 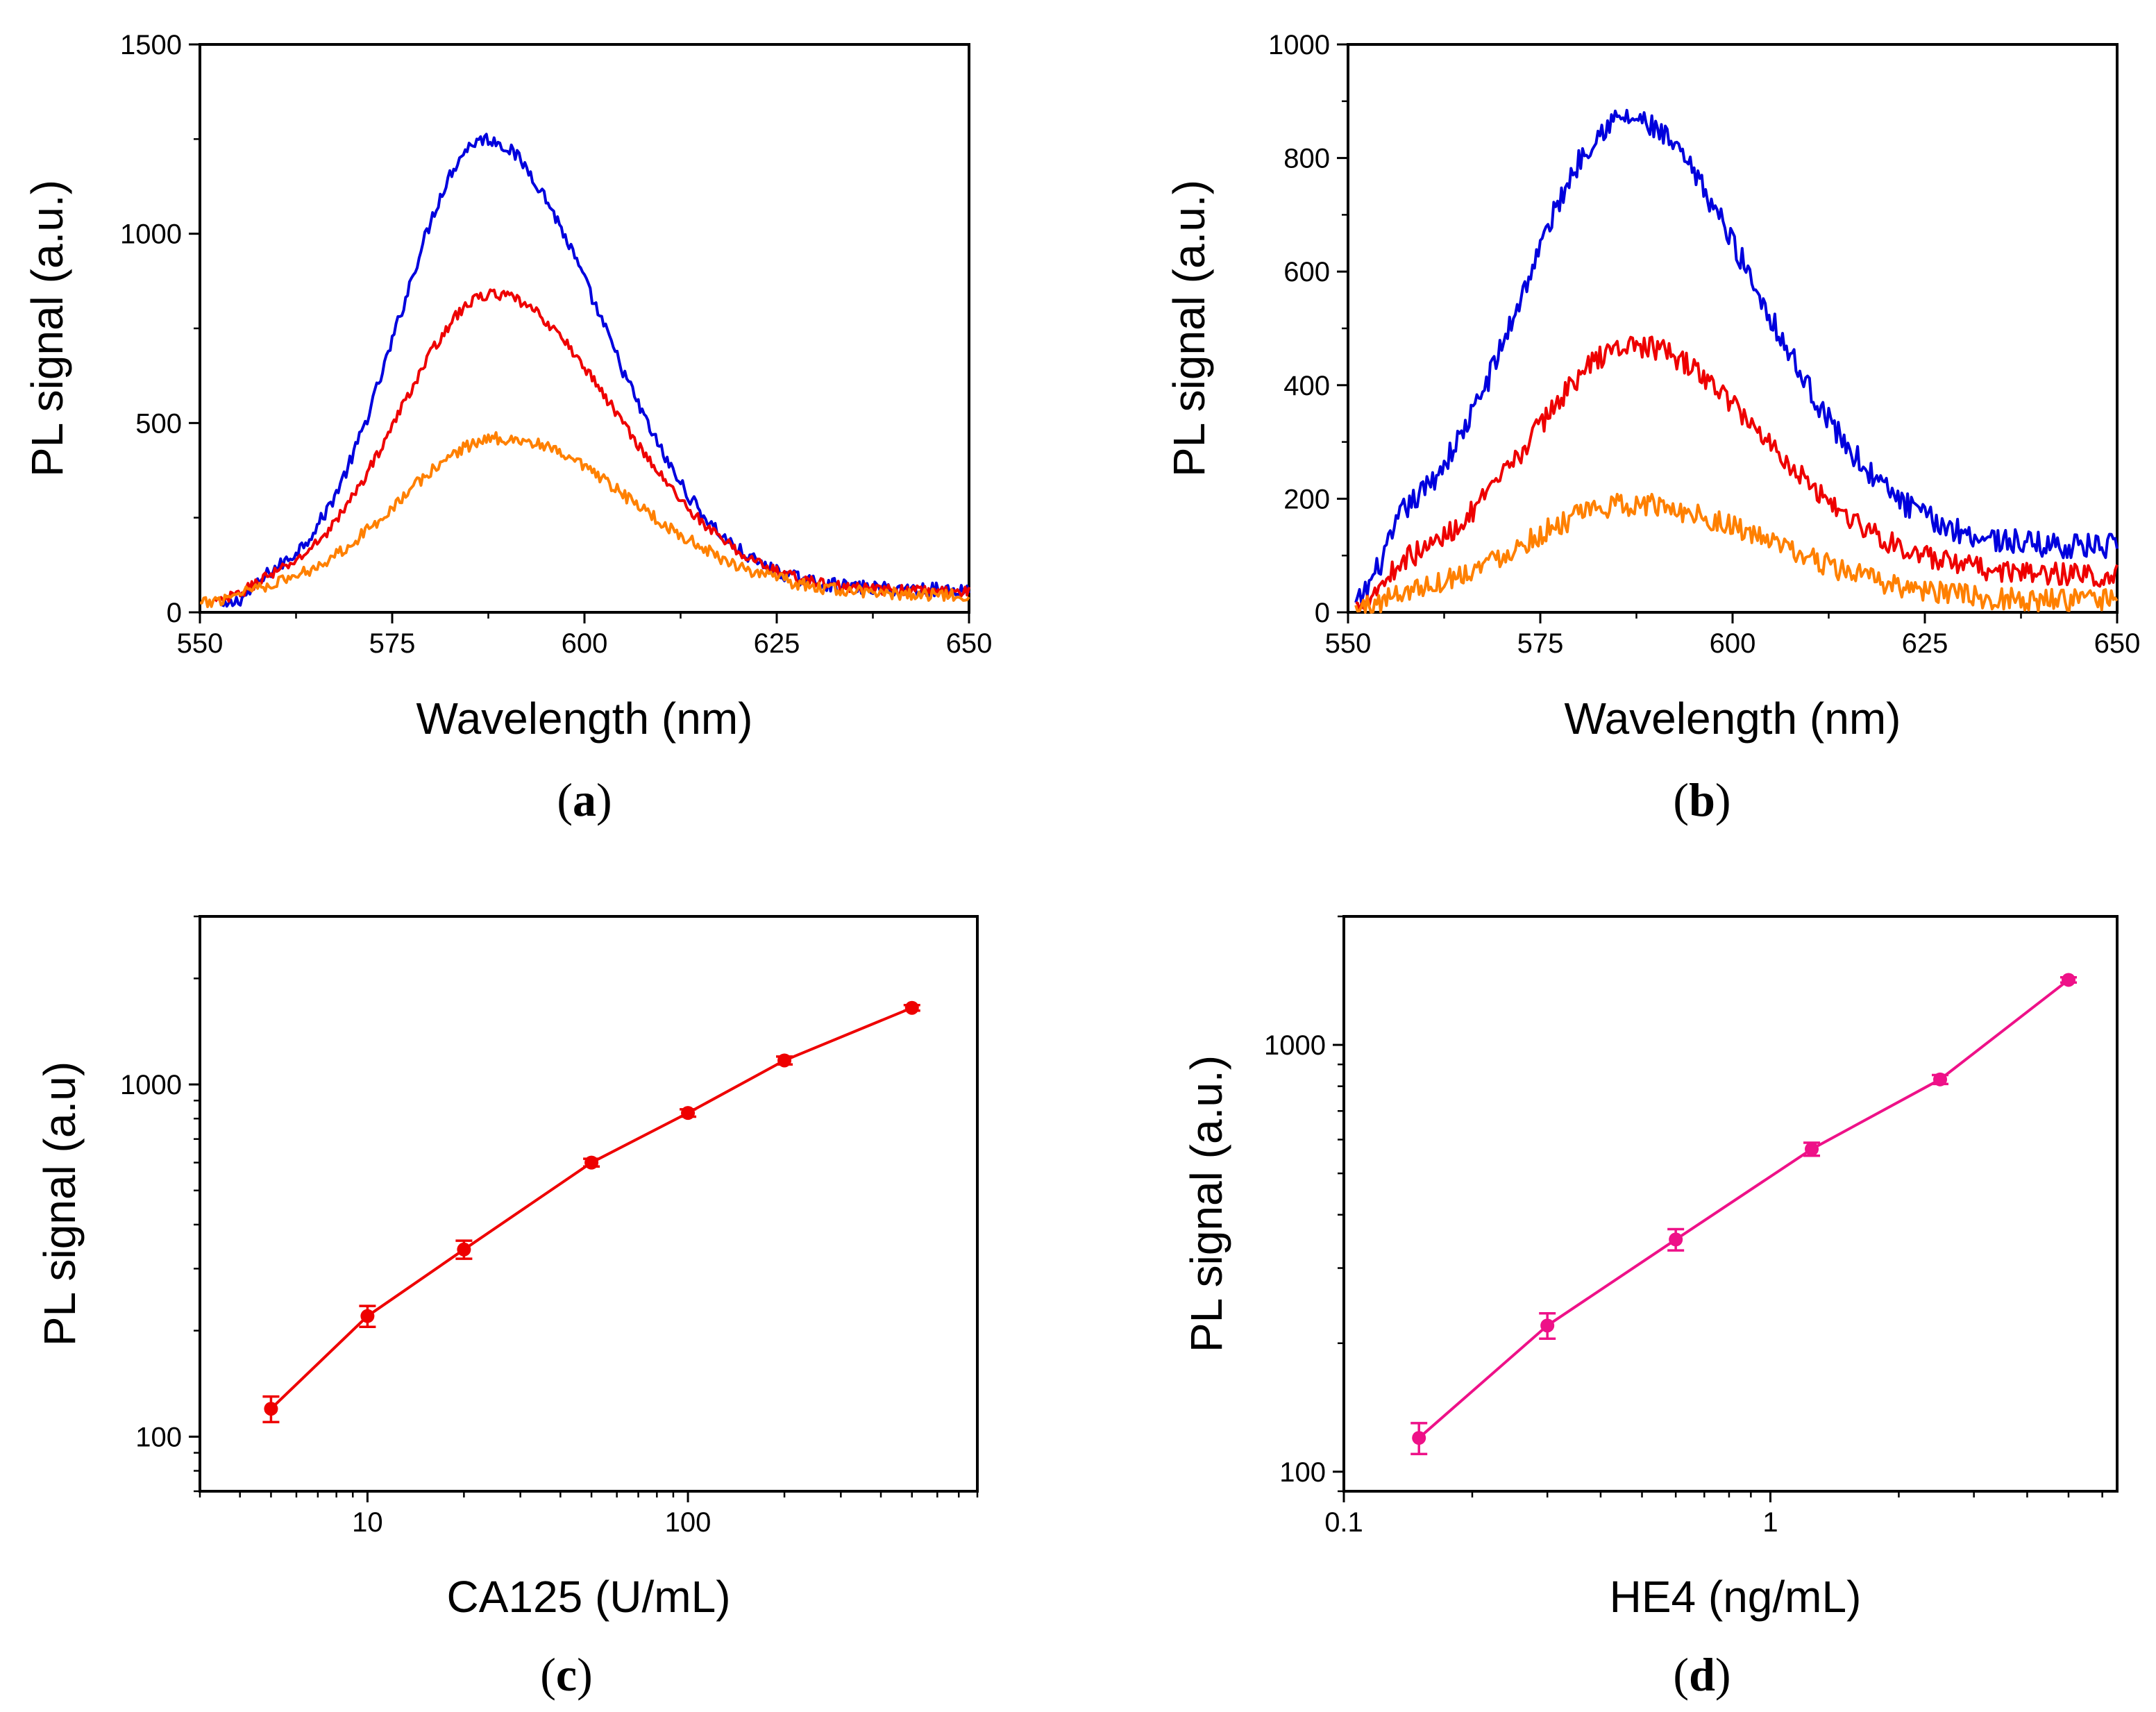 What do you see at coordinates (688, 1522) in the screenshot?
I see `x-tick-label: 100` at bounding box center [688, 1522].